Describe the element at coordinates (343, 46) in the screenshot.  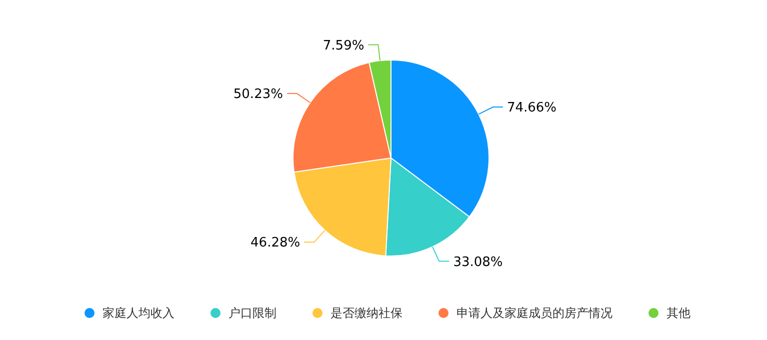
I see `data-label: 7.59%` at that location.